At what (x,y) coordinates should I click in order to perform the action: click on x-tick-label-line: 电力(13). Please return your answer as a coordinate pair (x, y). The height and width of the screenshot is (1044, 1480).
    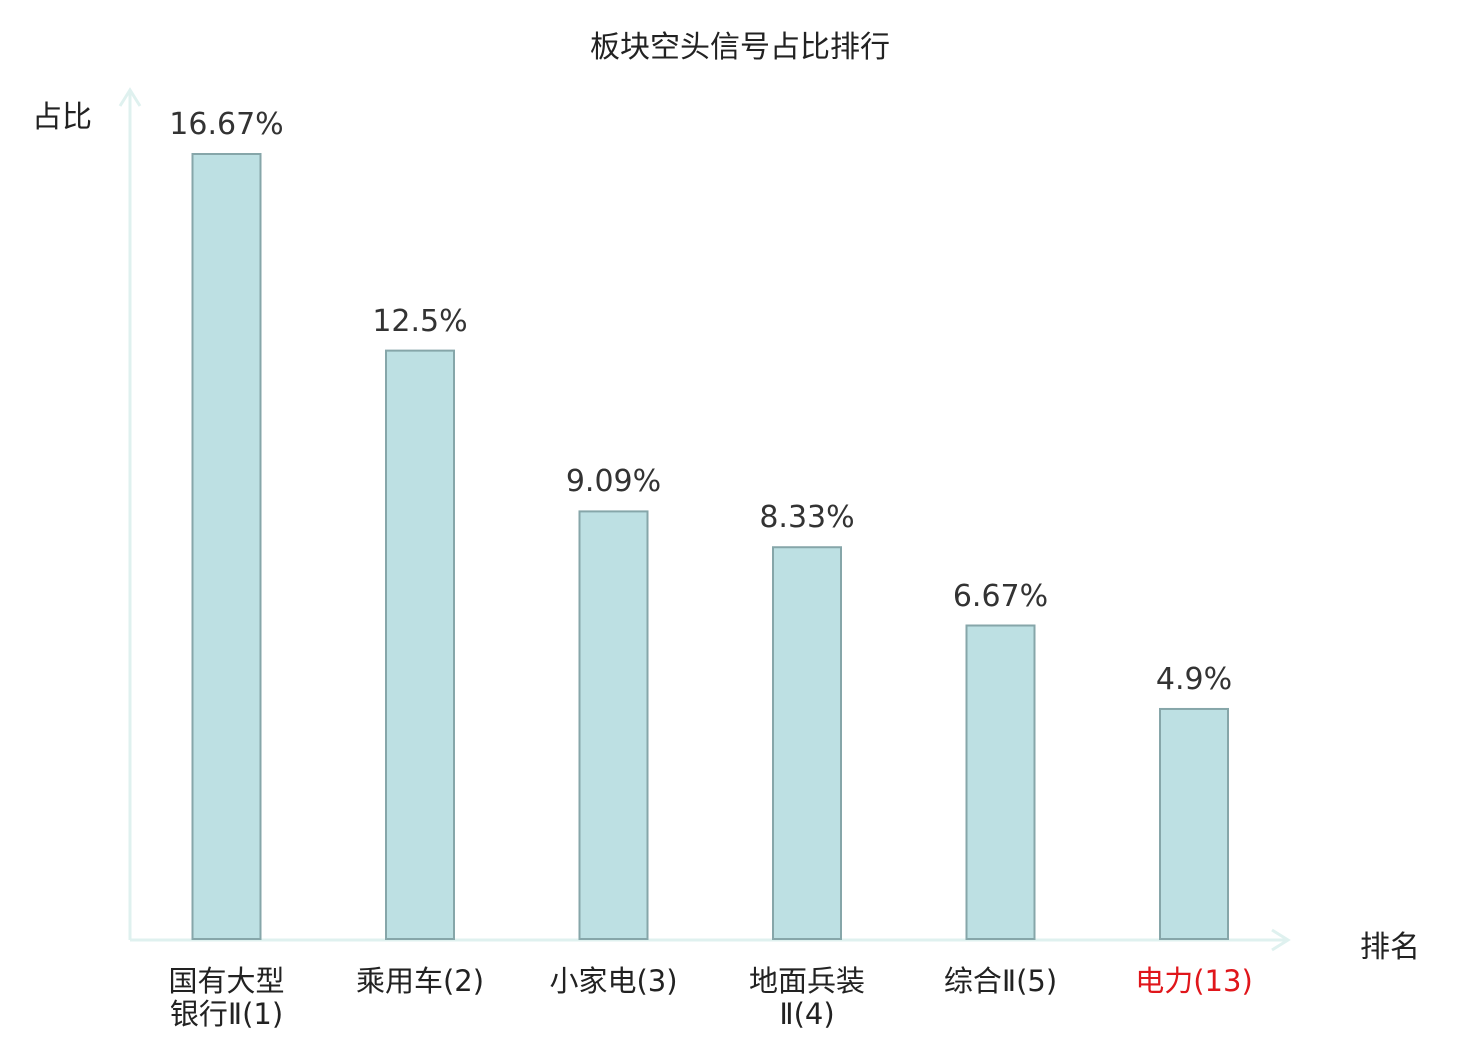
    Looking at the image, I should click on (1194, 981).